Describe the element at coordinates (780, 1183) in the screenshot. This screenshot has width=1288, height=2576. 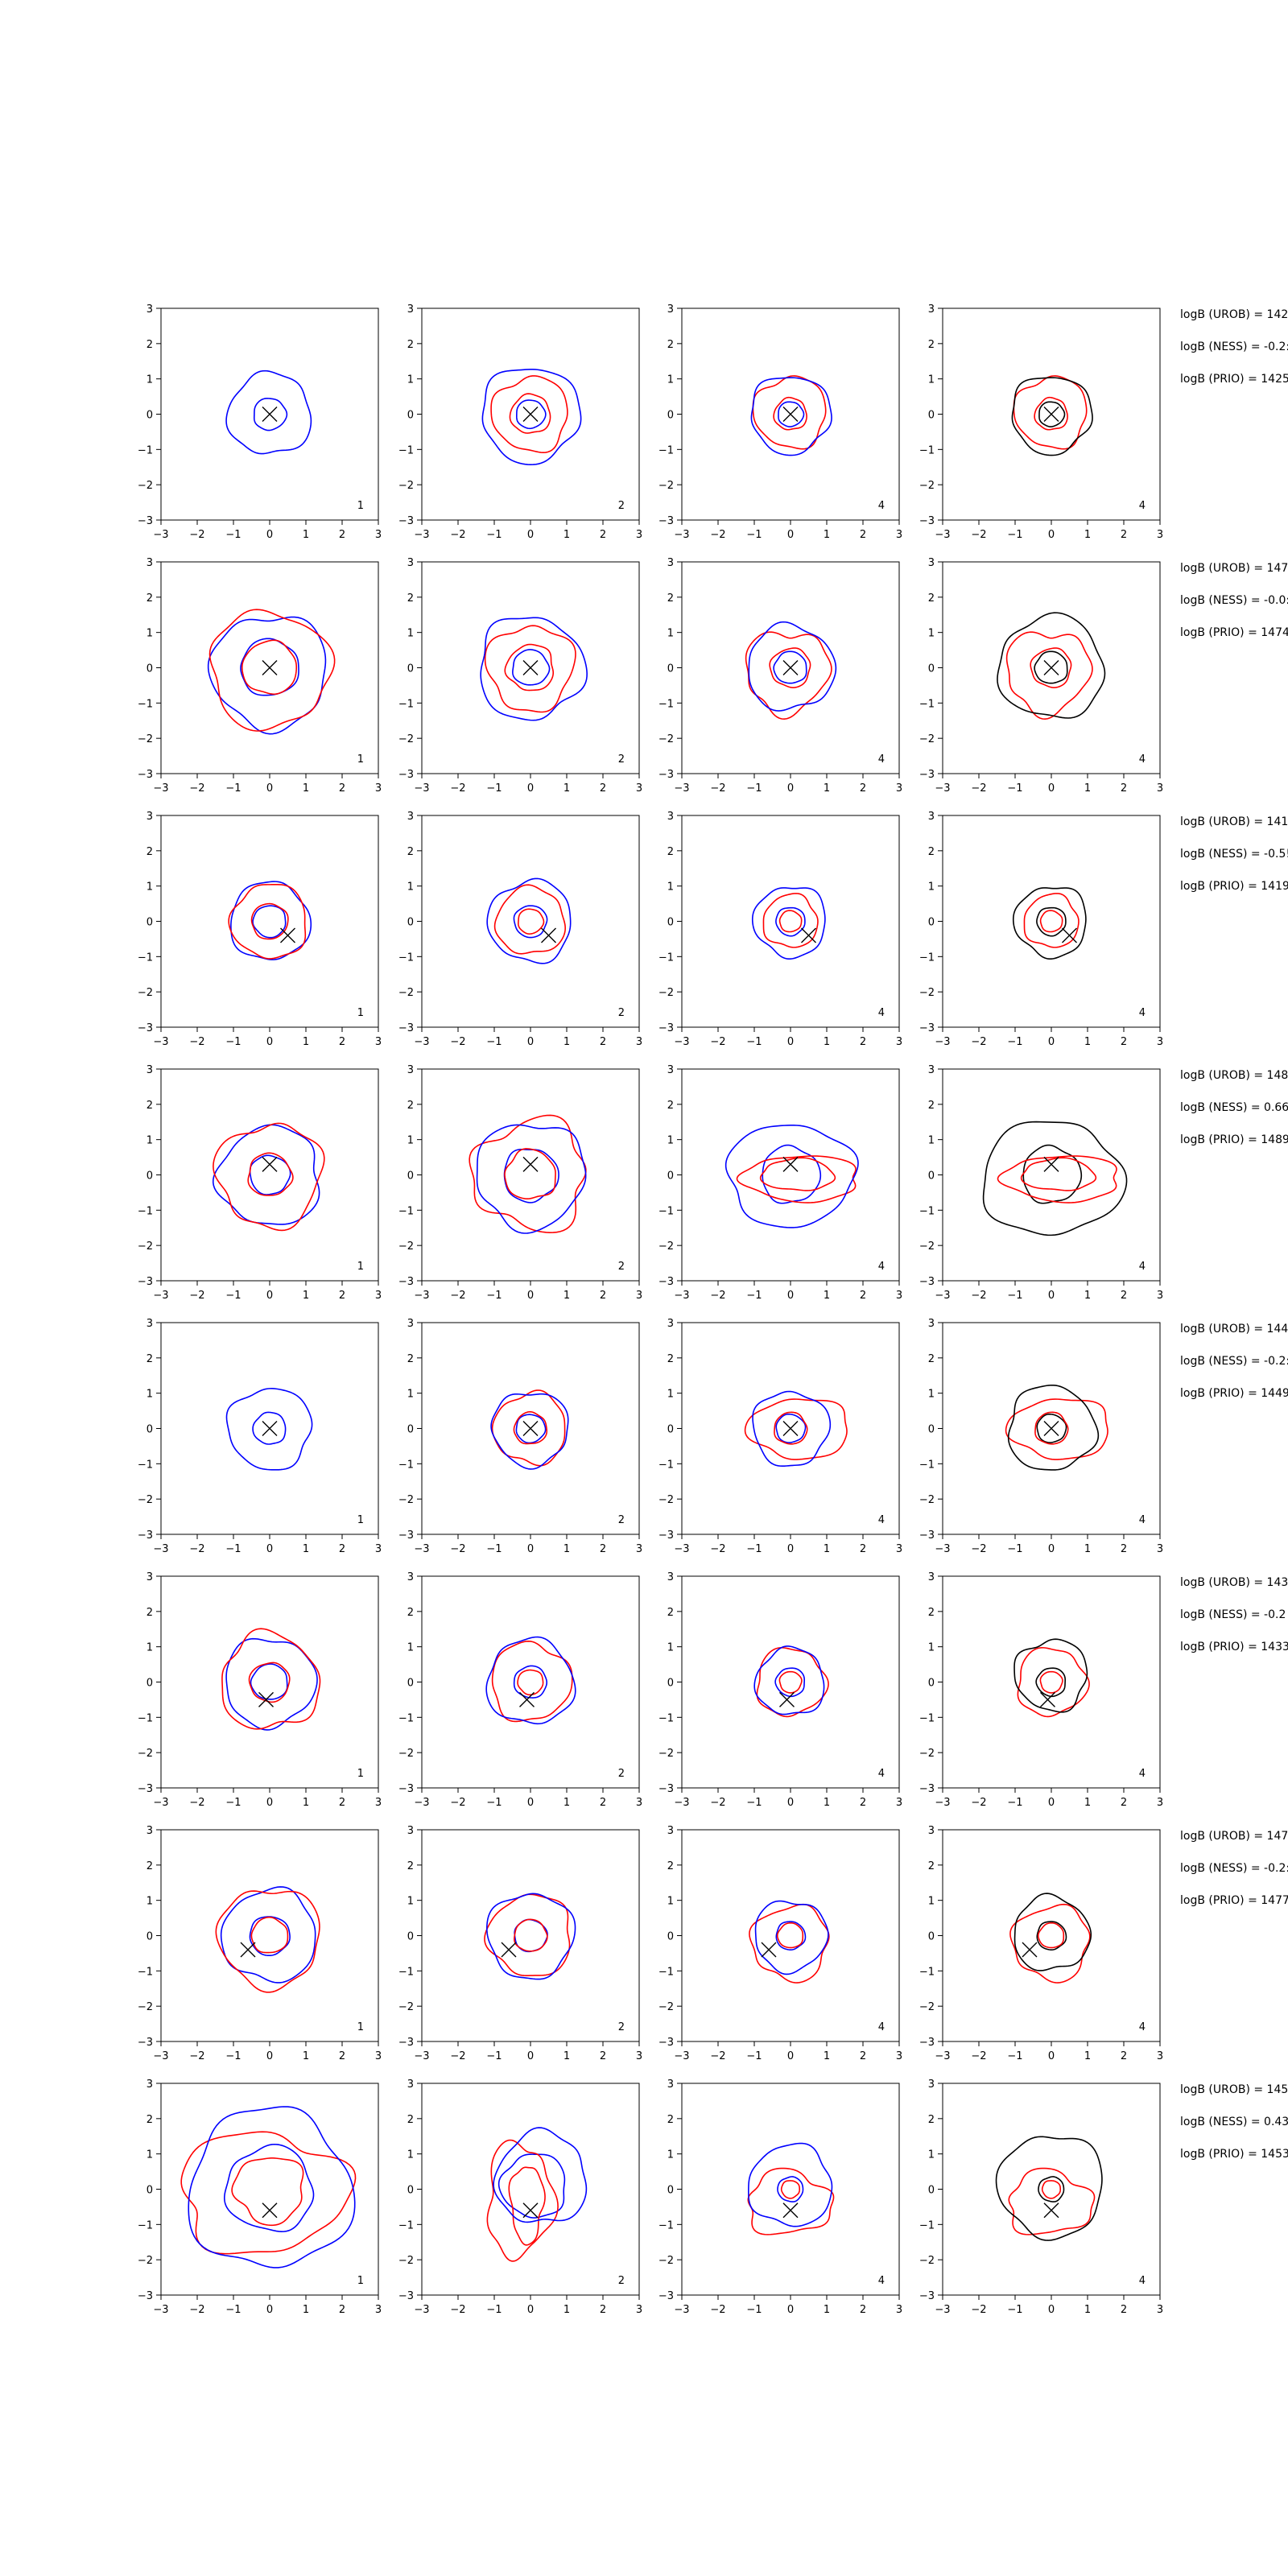
I see `panel-r4-c3: −3−3 −2 −2 −1 −1 0 0 1 1 2 2 3 3 4` at that location.